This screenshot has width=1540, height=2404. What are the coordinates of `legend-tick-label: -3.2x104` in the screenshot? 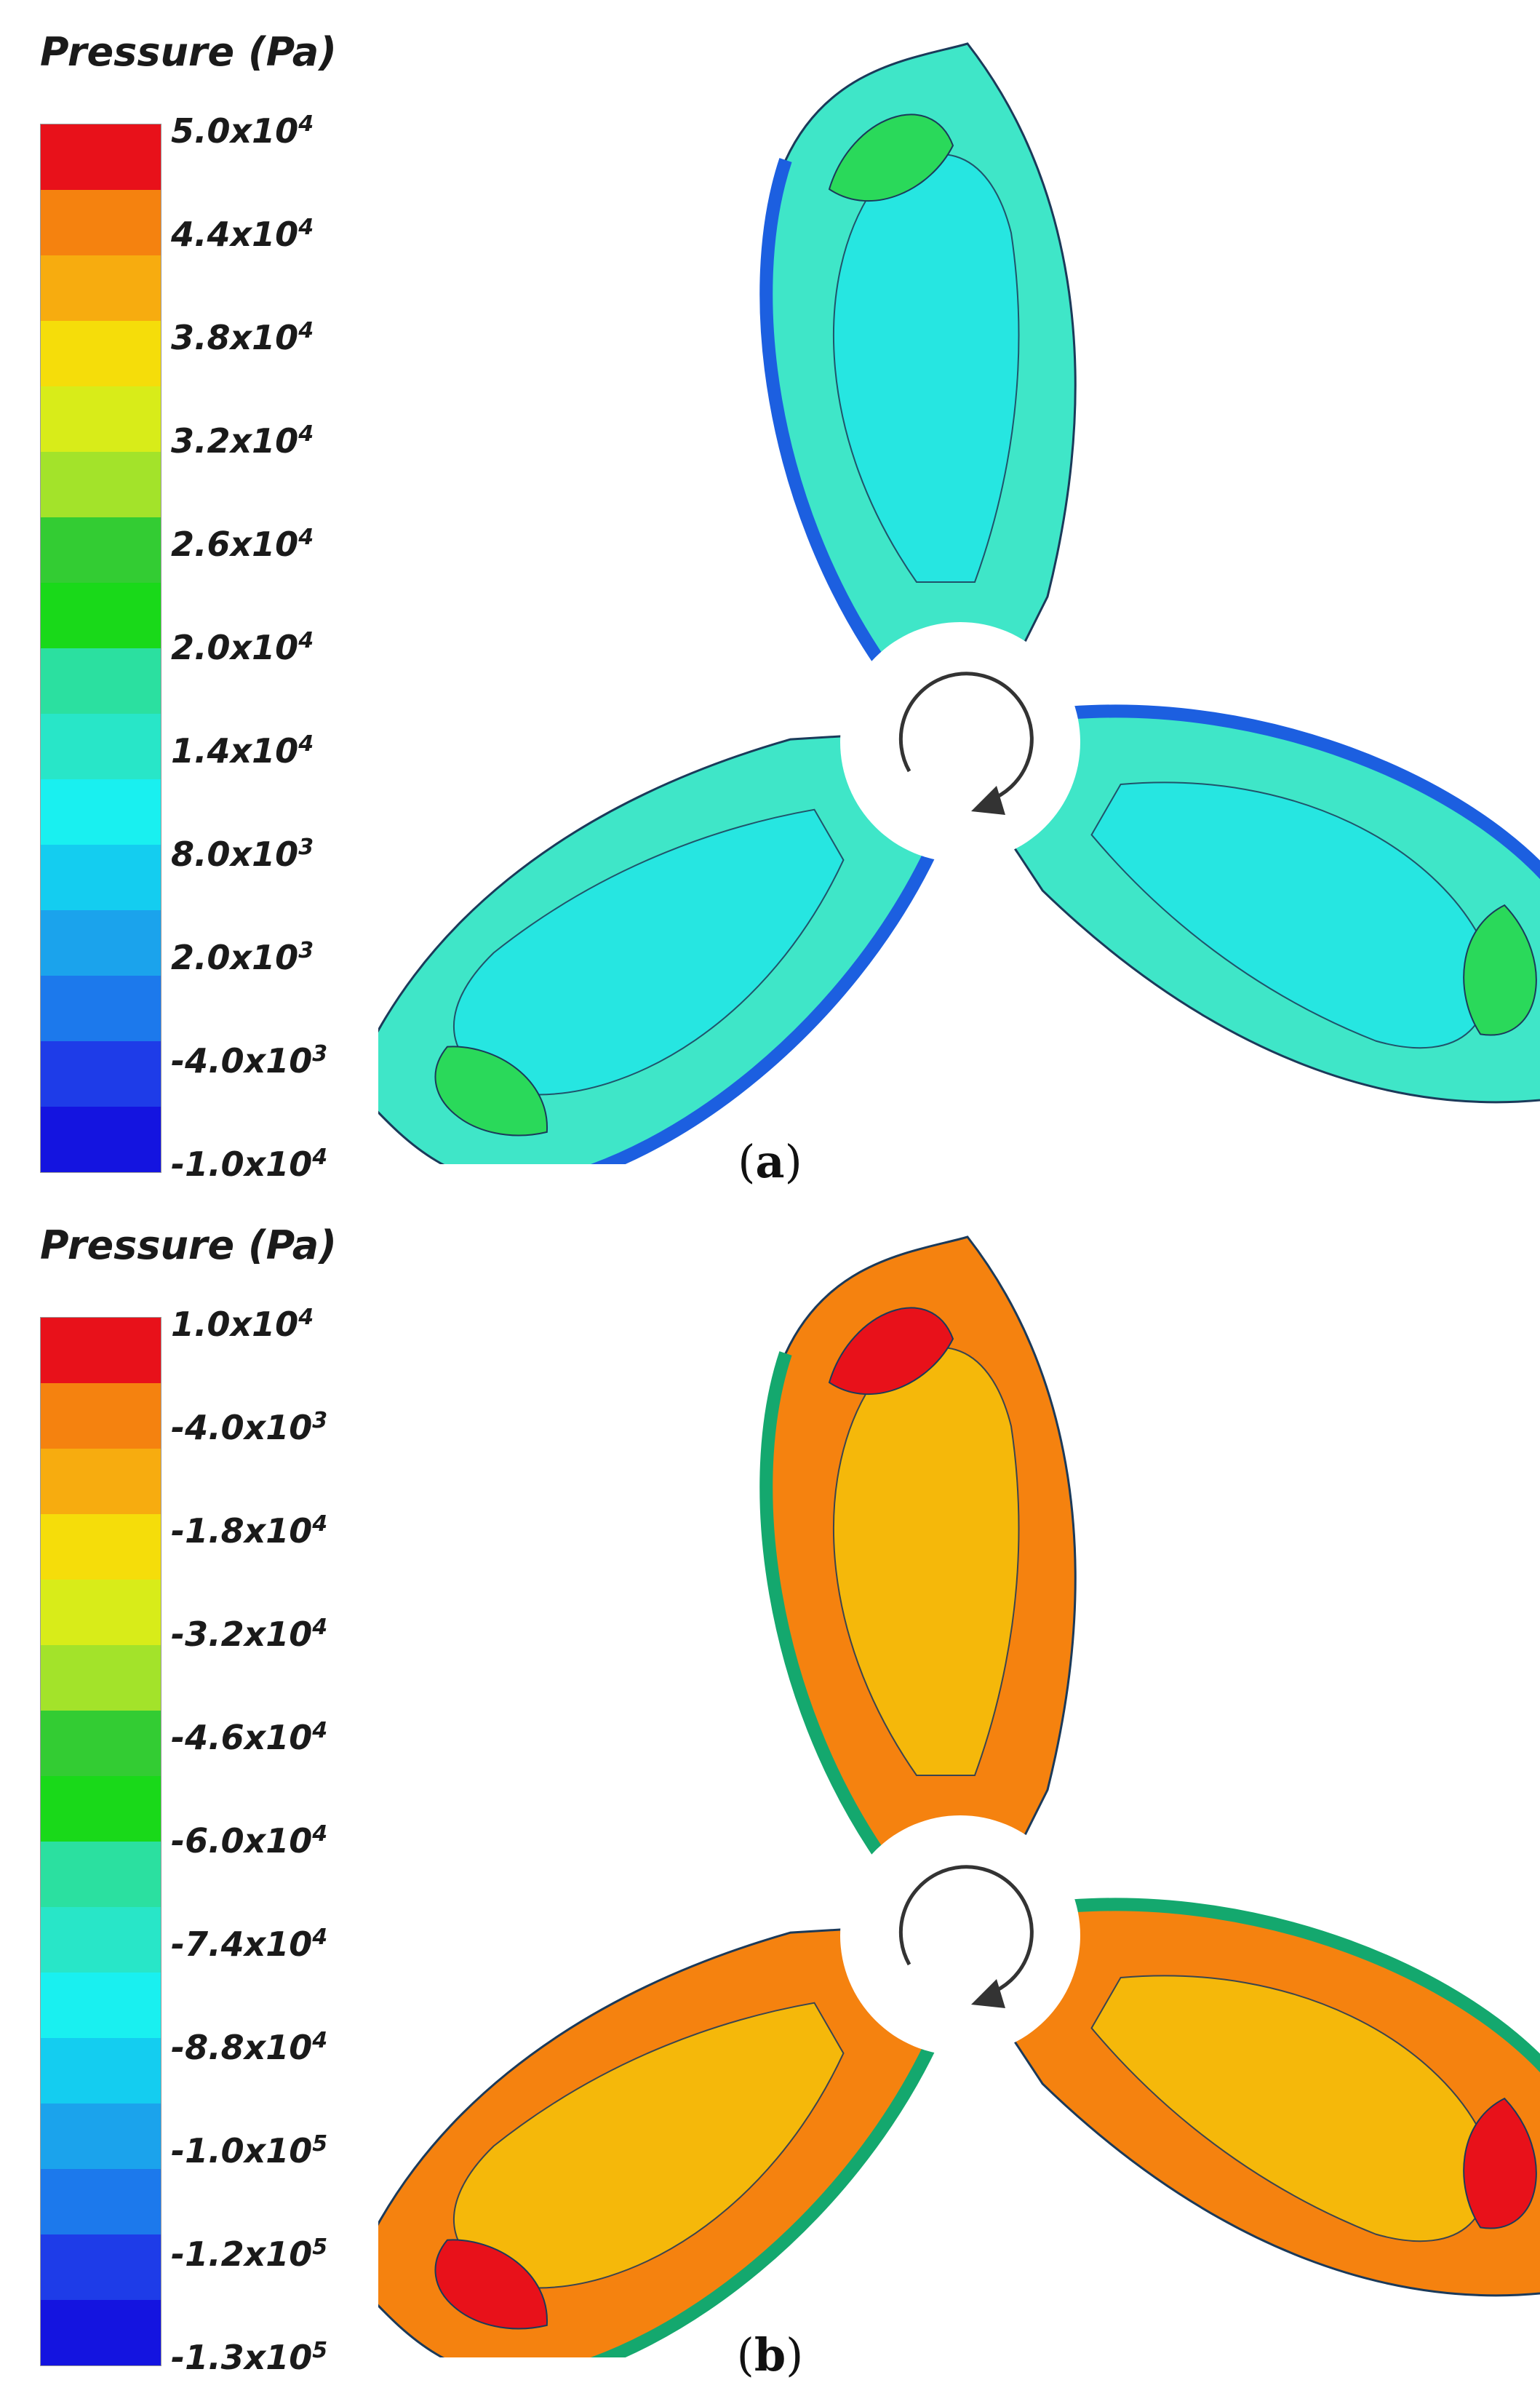 It's located at (250, 1634).